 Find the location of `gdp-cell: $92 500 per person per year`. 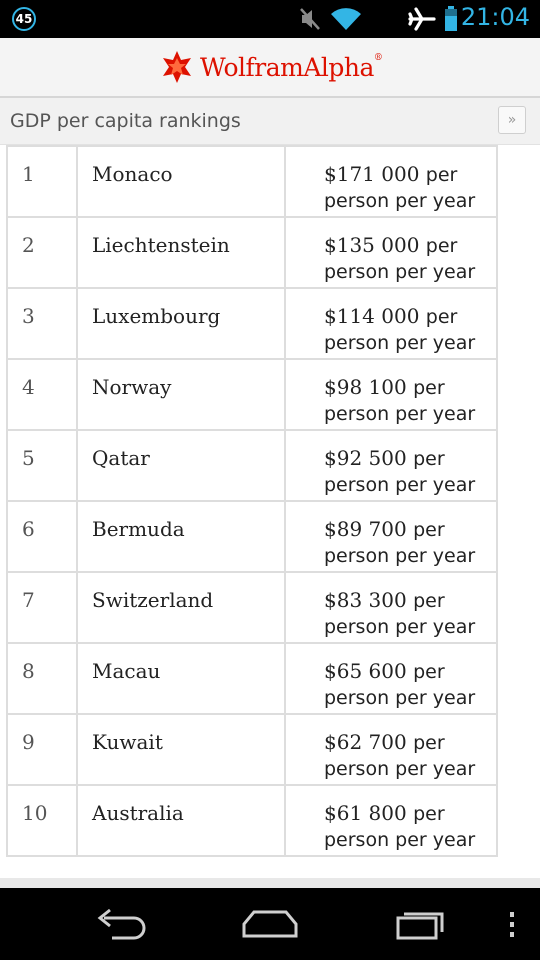

gdp-cell: $92 500 per person per year is located at coordinates (391, 465).